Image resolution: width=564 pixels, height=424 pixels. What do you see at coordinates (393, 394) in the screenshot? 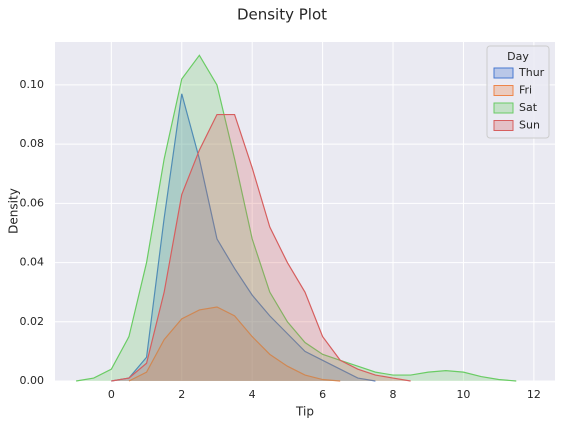
I see `x-tick-label: 8` at bounding box center [393, 394].